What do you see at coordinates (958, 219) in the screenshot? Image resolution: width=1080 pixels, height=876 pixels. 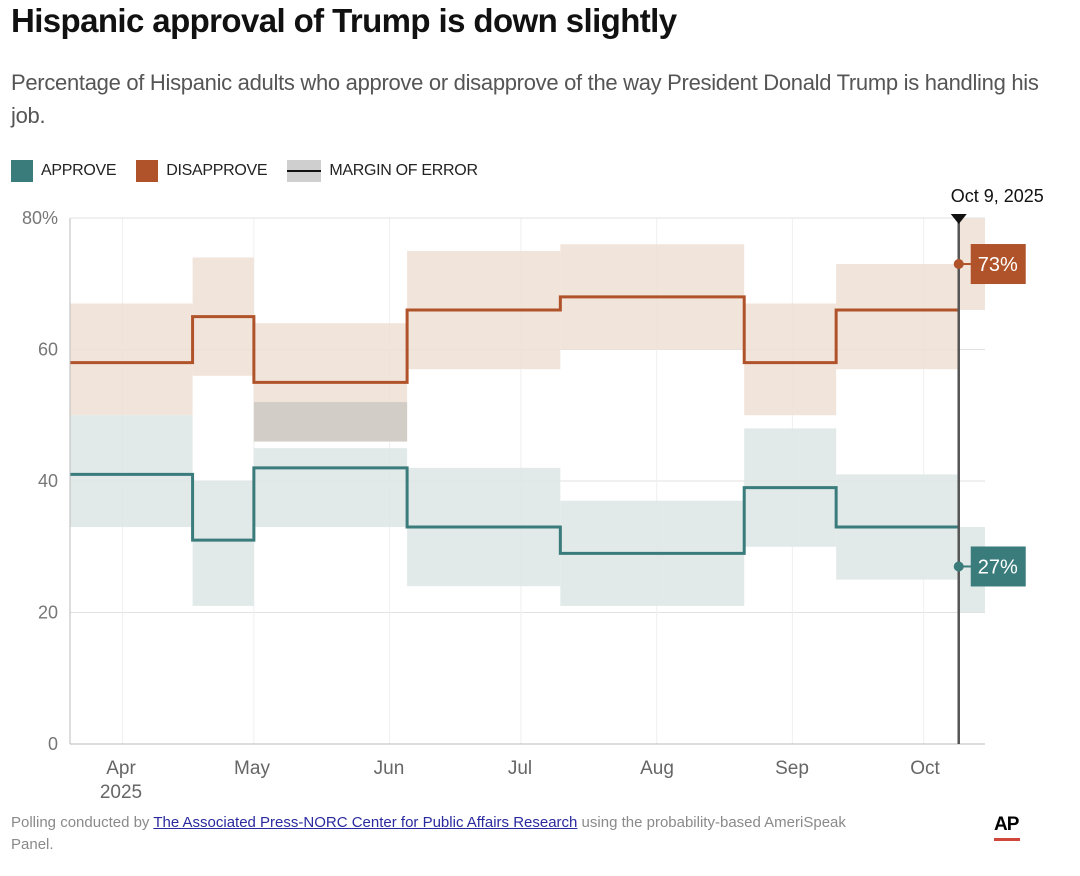 I see `date-marker-triangle-icon` at bounding box center [958, 219].